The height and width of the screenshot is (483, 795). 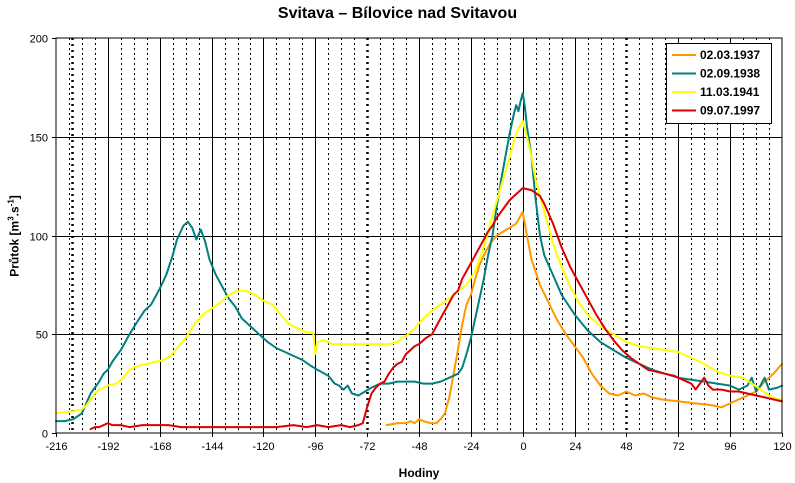 I want to click on x-tick-label: 120, so click(x=782, y=447).